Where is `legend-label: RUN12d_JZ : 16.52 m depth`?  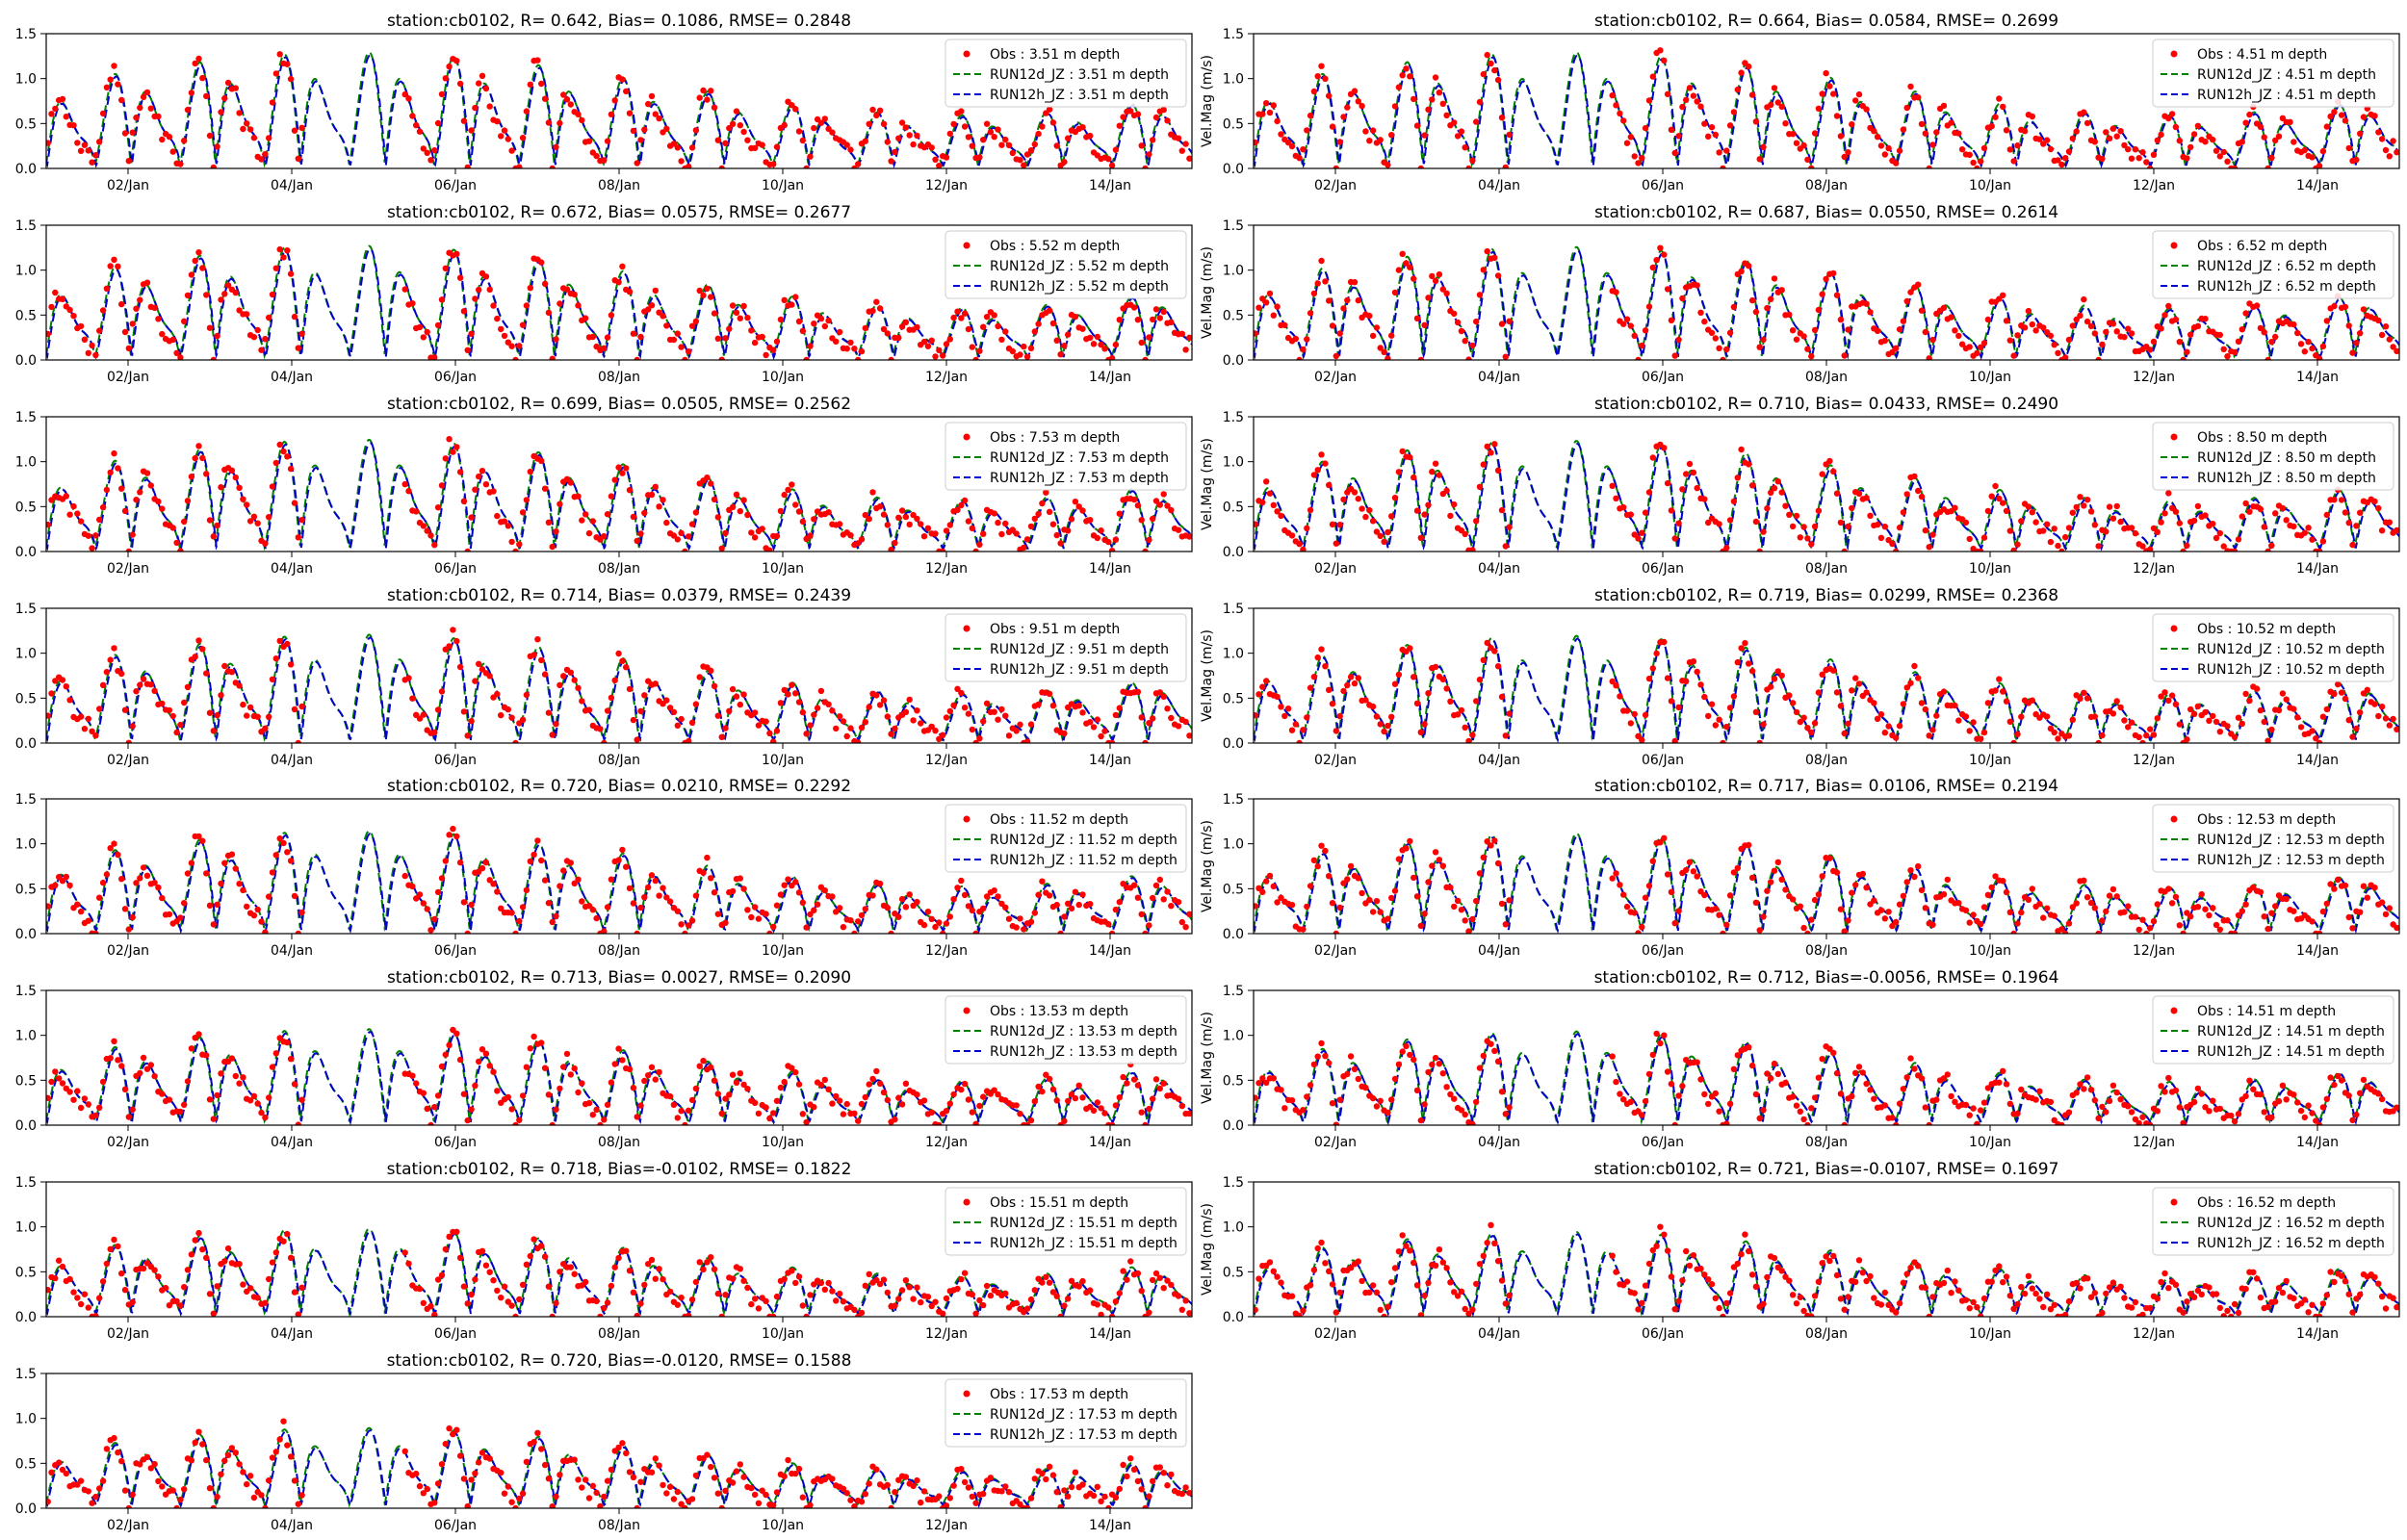 legend-label: RUN12d_JZ : 16.52 m depth is located at coordinates (2291, 1223).